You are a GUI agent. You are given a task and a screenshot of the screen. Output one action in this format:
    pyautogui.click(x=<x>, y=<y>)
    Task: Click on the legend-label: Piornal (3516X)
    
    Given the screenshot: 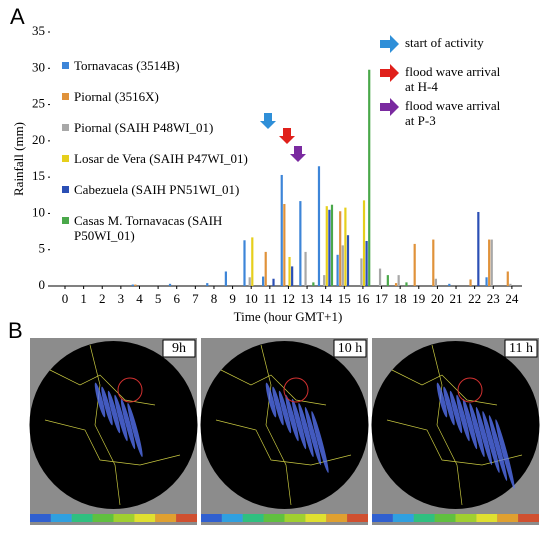 What is the action you would take?
    pyautogui.click(x=116, y=96)
    